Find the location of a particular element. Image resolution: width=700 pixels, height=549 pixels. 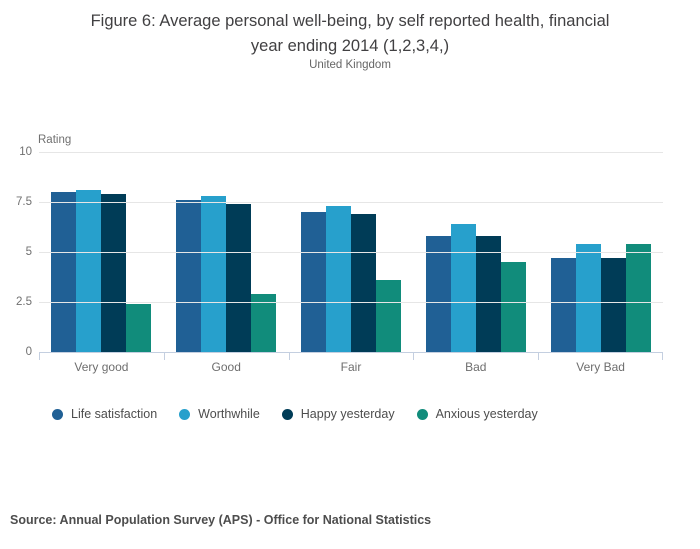

legend-item-happy-yesterday: Happy yesterday is located at coordinates (338, 414).